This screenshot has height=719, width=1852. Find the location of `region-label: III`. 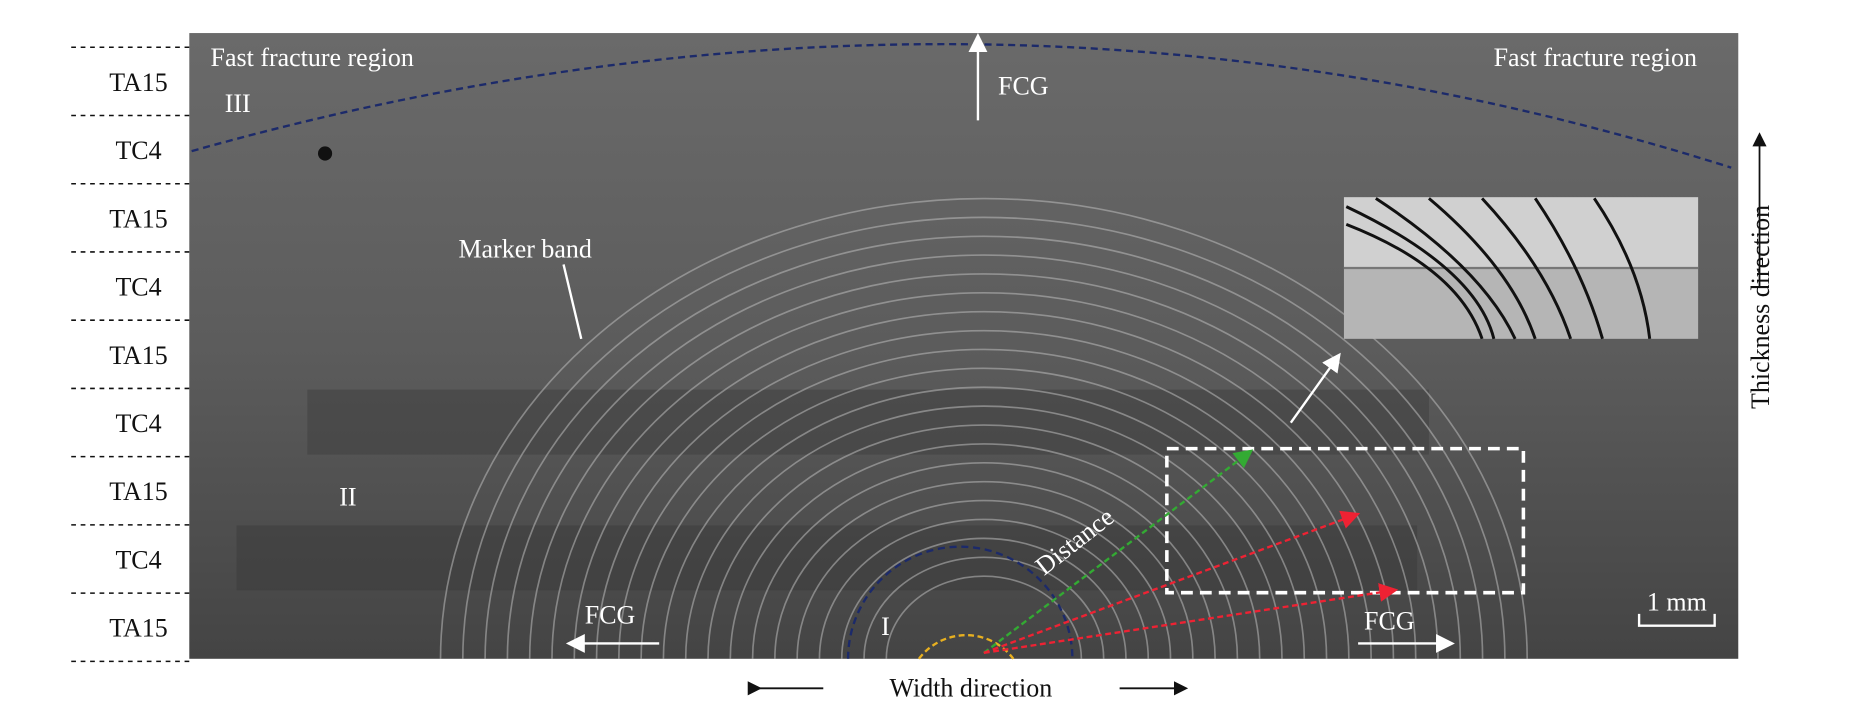

region-label: III is located at coordinates (238, 103).